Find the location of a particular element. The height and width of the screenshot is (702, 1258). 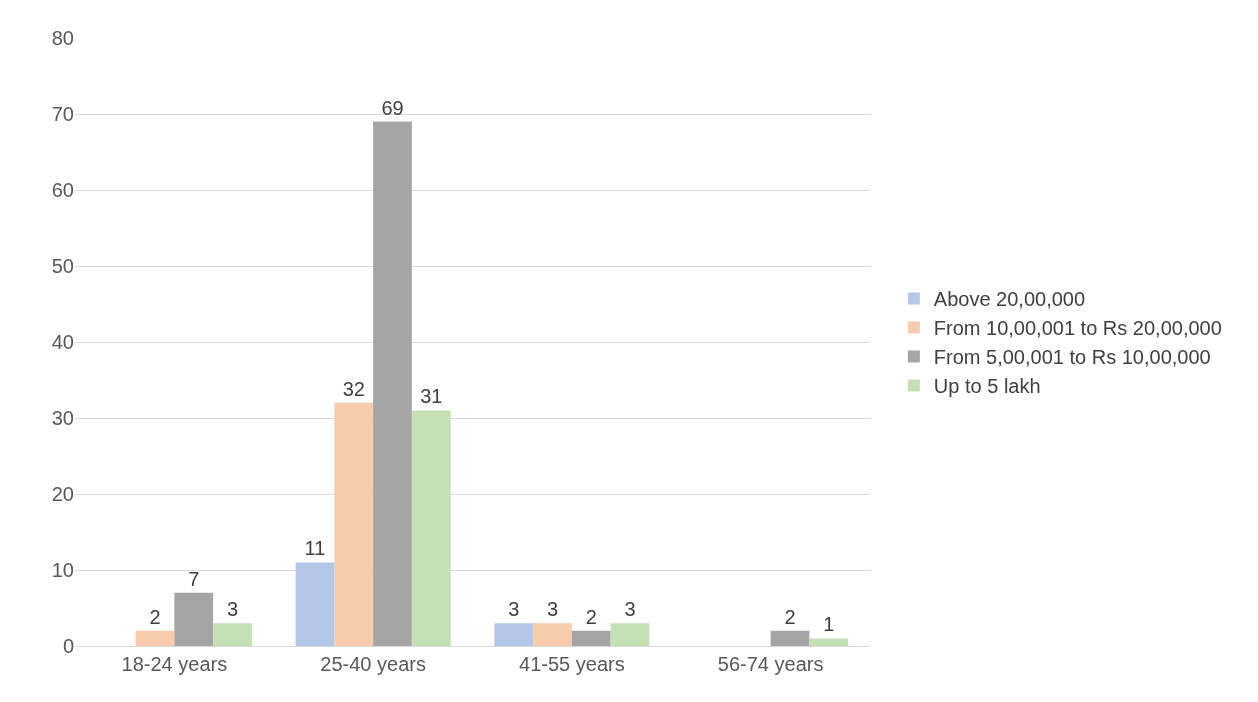

x-tick-label: 41-55 years is located at coordinates (572, 664).